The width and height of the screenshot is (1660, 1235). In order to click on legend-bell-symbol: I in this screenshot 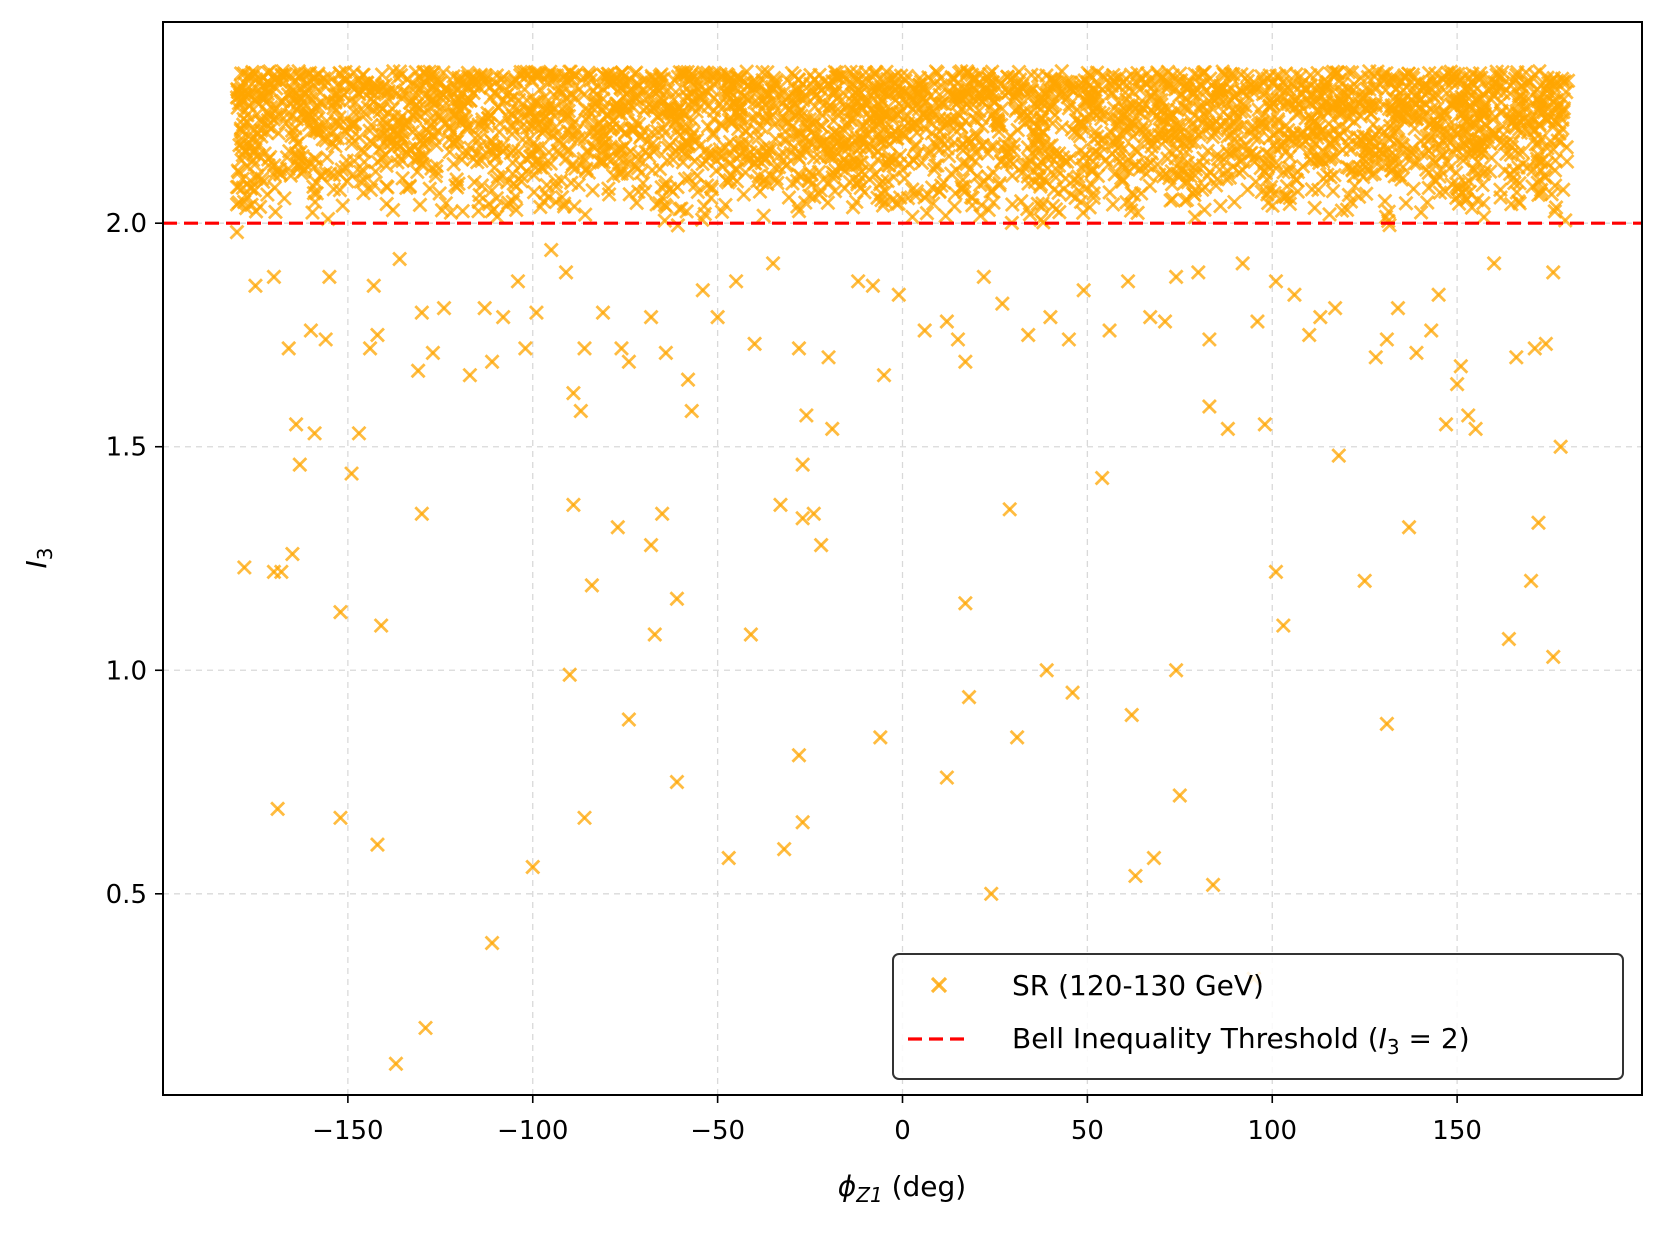, I will do `click(1383, 1038)`.